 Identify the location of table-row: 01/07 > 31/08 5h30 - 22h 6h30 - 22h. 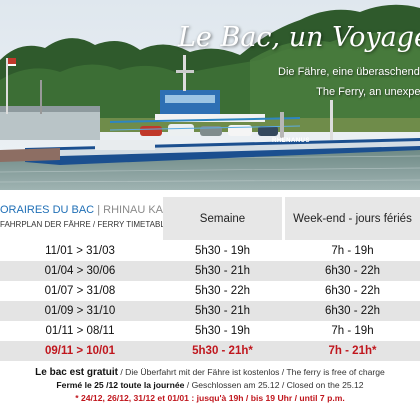
(210, 291).